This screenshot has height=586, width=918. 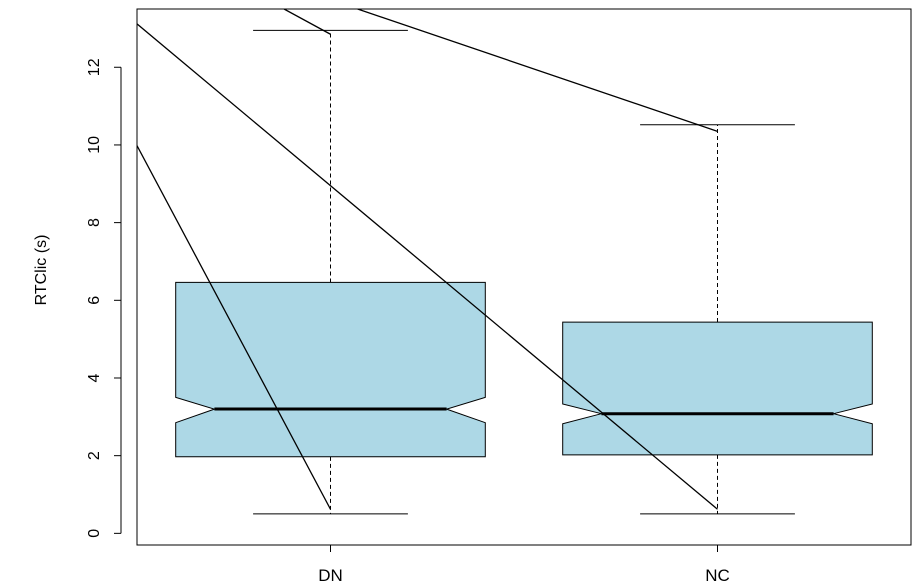 What do you see at coordinates (94, 455) in the screenshot?
I see `y-tick-label: 2` at bounding box center [94, 455].